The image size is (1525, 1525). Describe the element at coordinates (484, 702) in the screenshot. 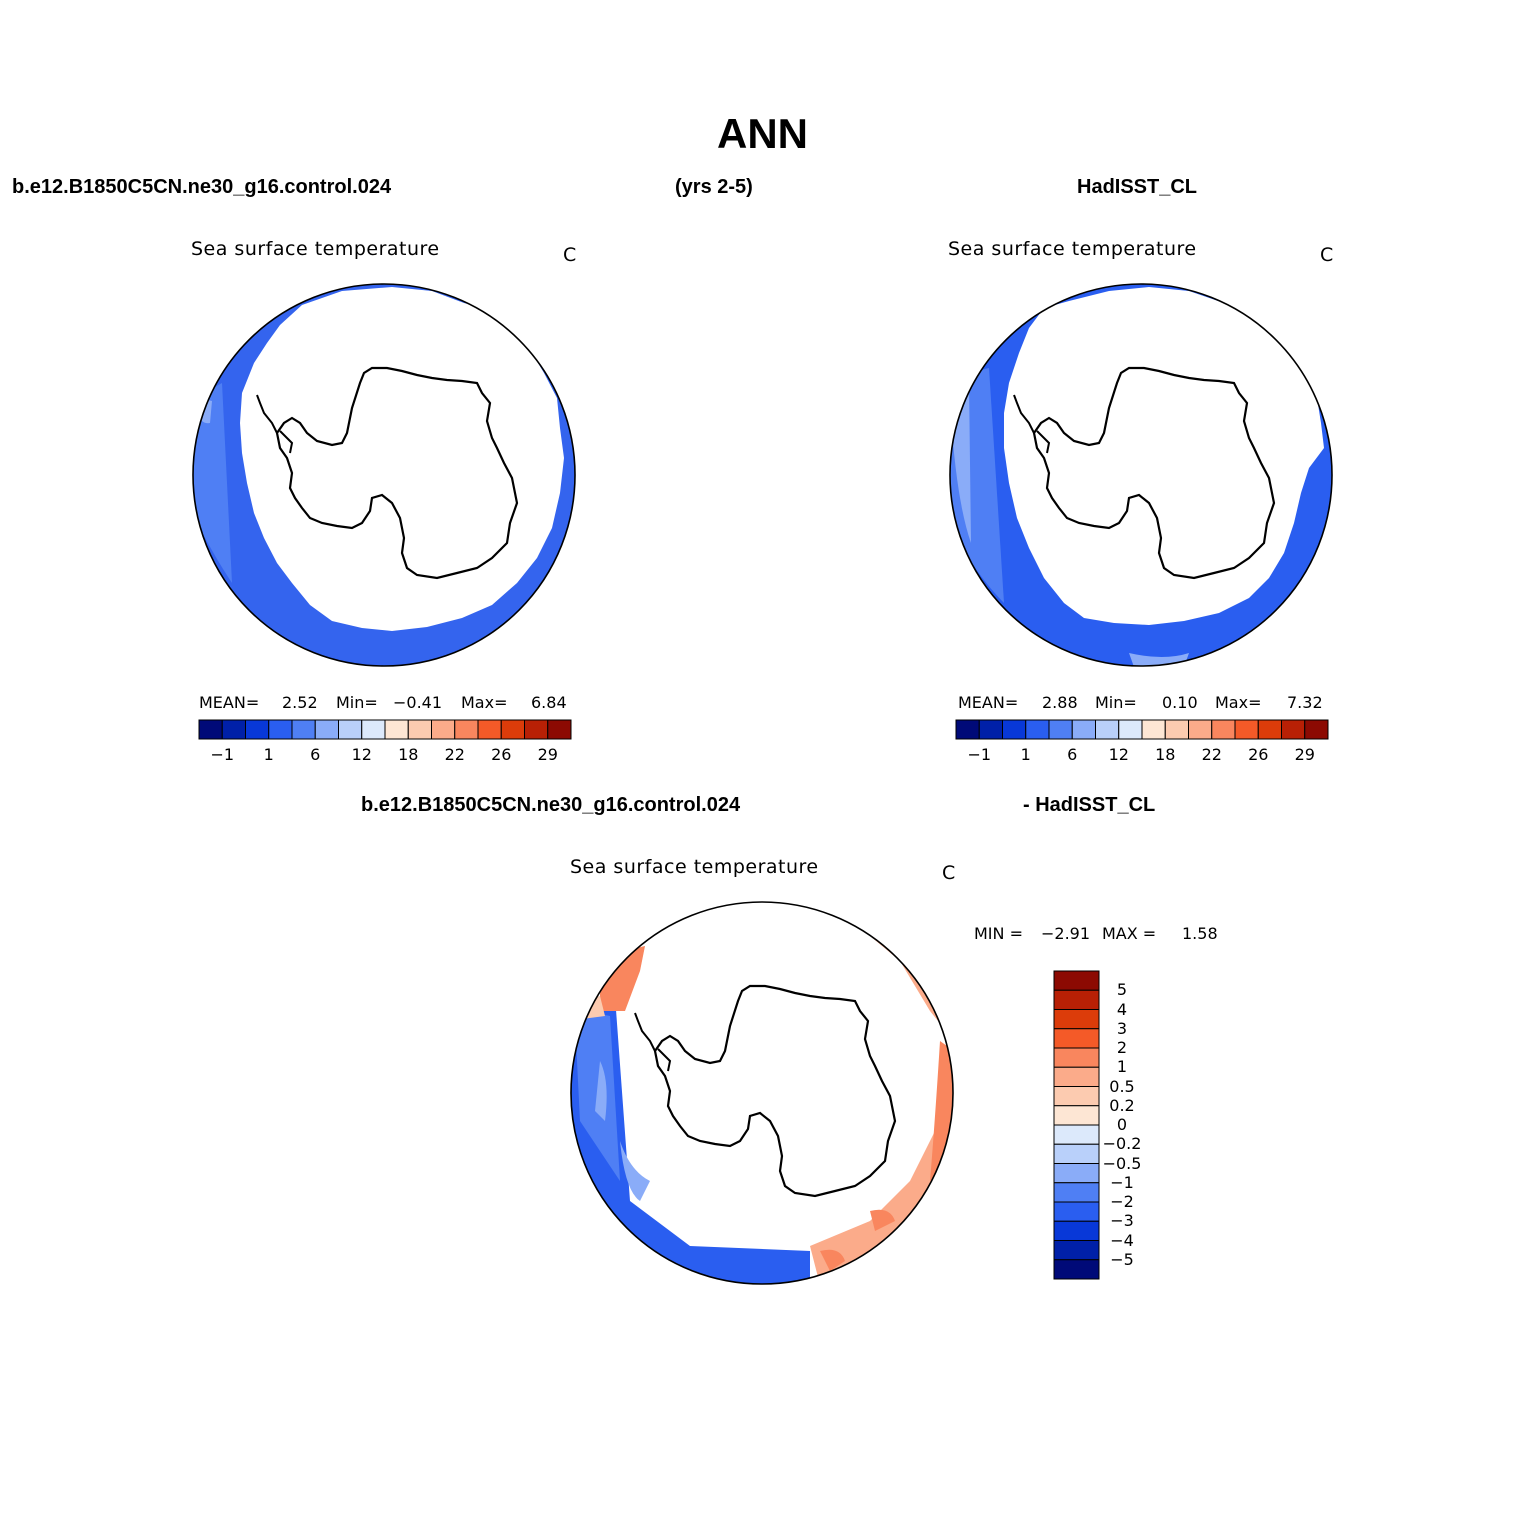

I see `model-max-label: Max=` at that location.